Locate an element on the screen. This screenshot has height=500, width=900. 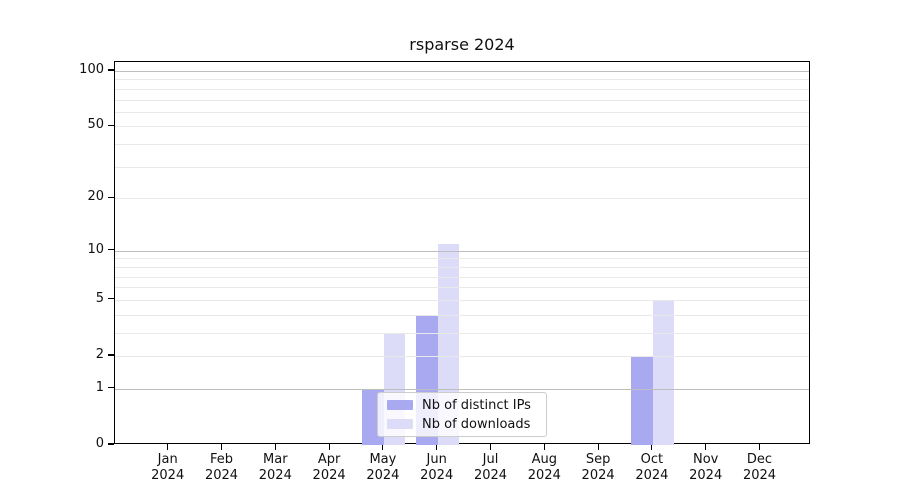
y-tick-label-5: 5 is located at coordinates (99, 298).